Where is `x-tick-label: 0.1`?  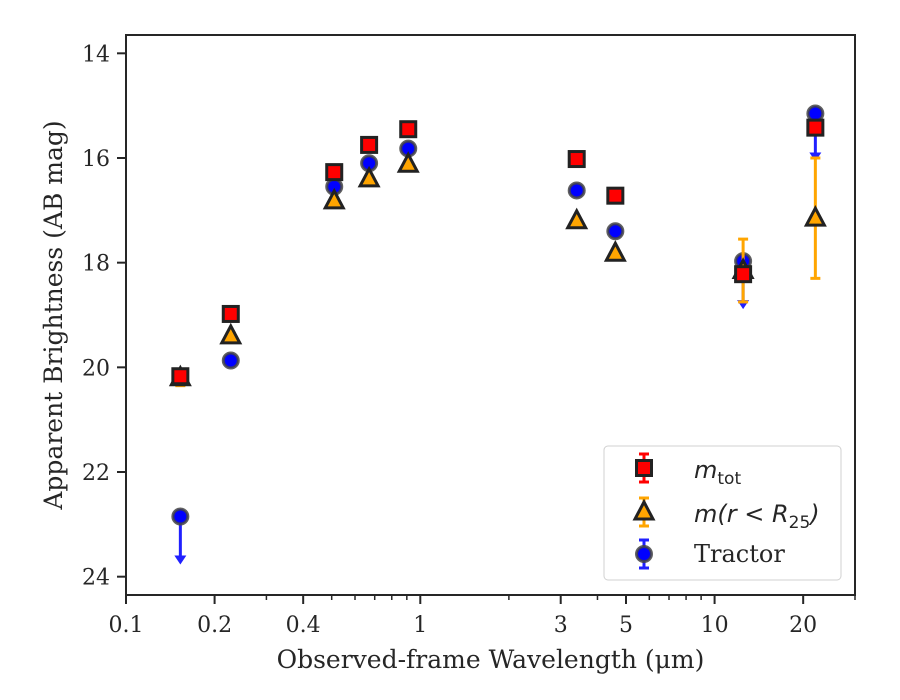
x-tick-label: 0.1 is located at coordinates (126, 625).